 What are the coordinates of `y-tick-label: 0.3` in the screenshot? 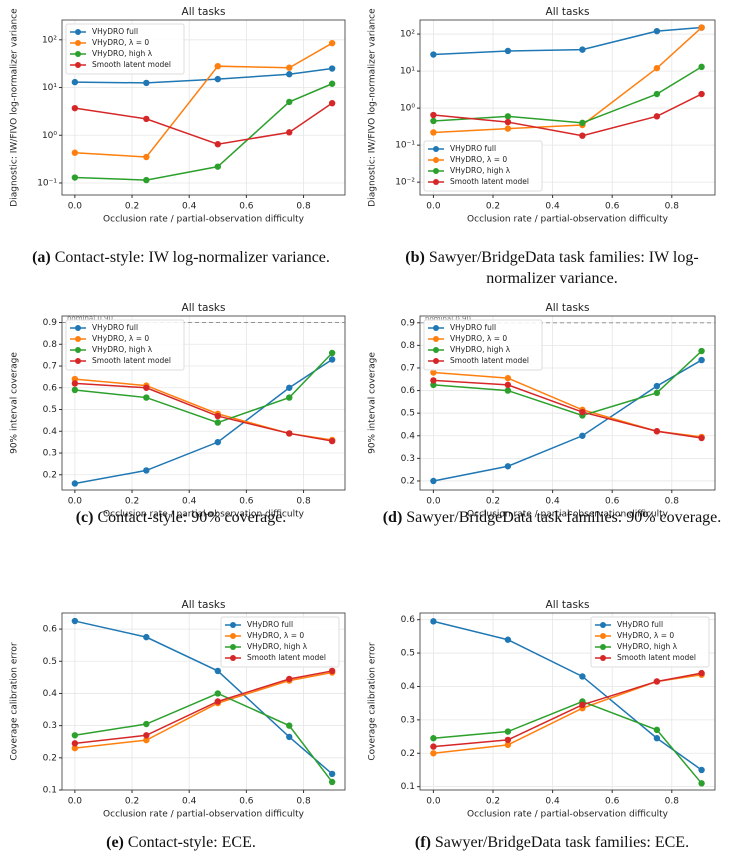 It's located at (50, 726).